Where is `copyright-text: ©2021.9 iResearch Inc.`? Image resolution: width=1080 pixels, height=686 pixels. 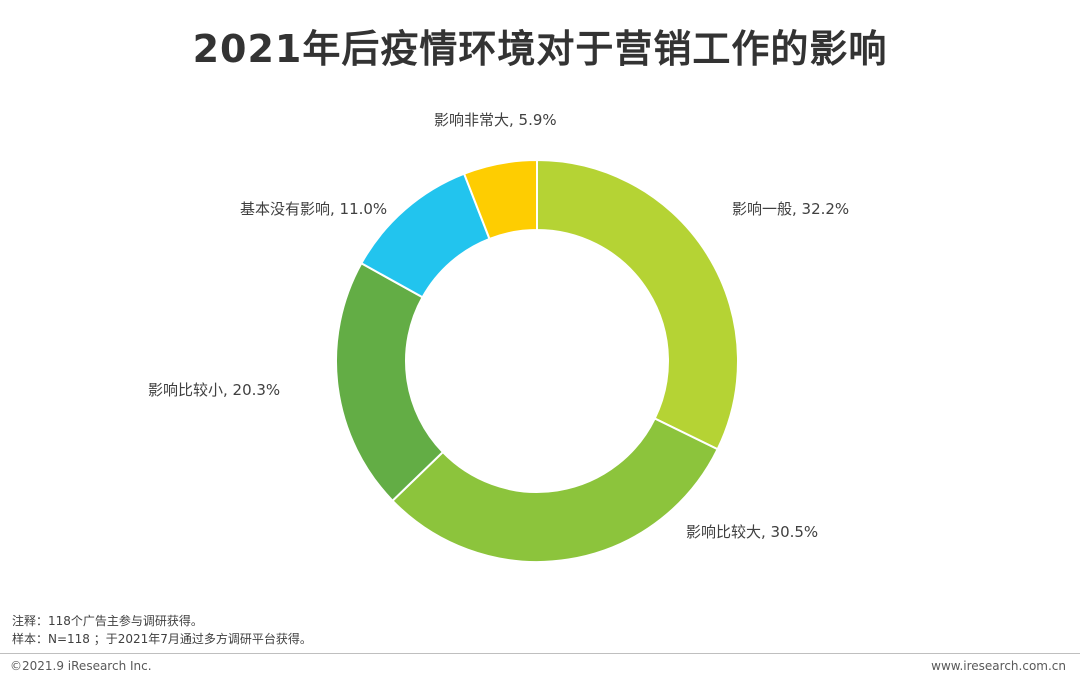 copyright-text: ©2021.9 iResearch Inc. is located at coordinates (81, 666).